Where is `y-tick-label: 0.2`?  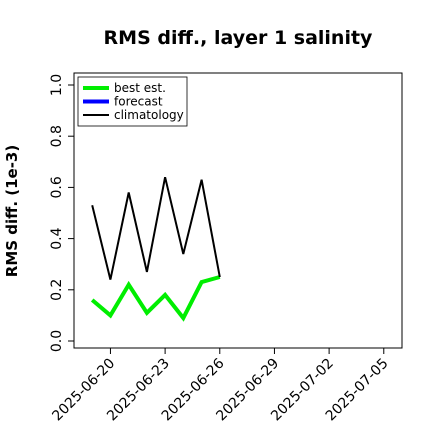 y-tick-label: 0.2 is located at coordinates (57, 290).